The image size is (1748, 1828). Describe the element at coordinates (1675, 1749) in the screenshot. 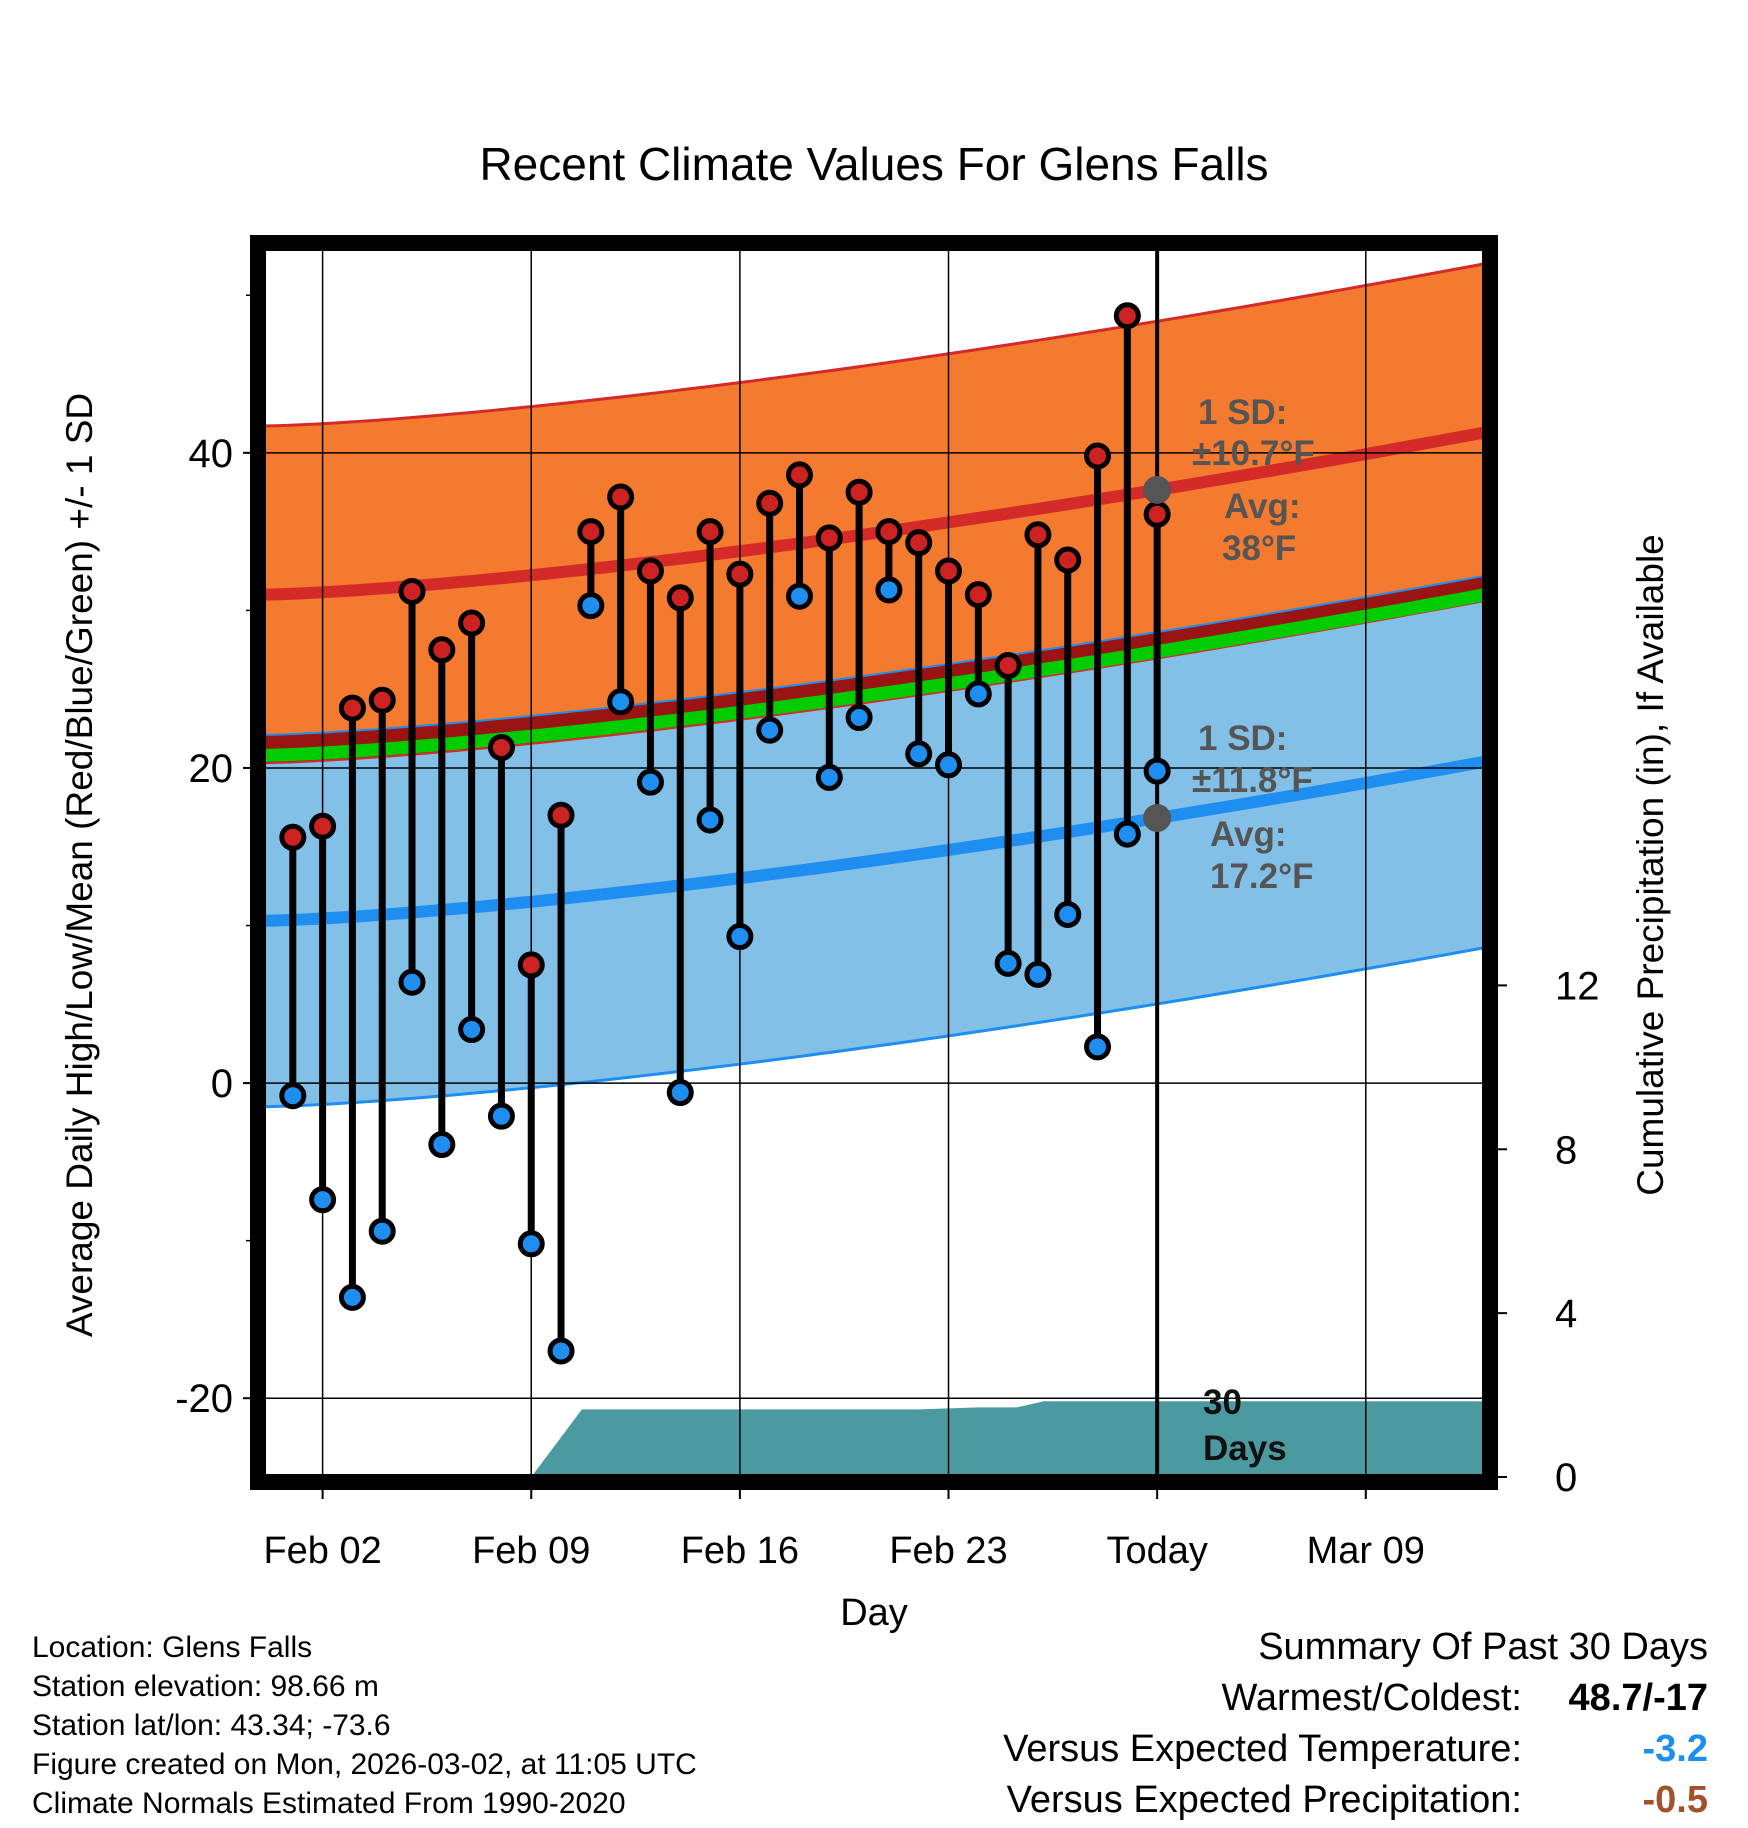

I see `temp-value: -3.2` at that location.